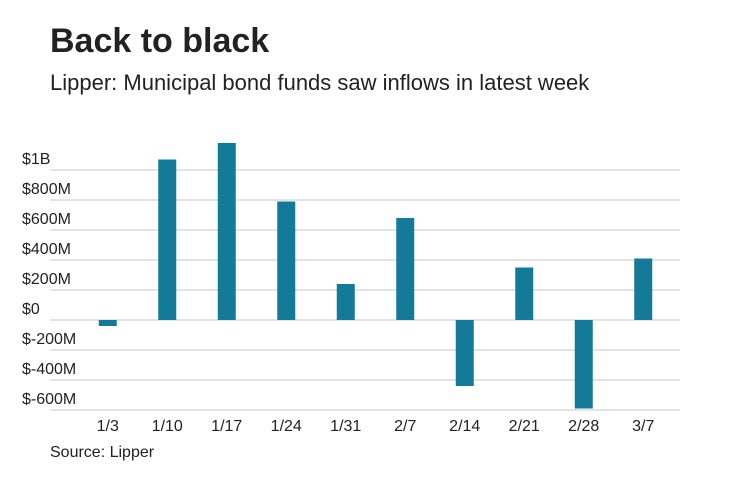 This screenshot has height=482, width=740. What do you see at coordinates (102, 452) in the screenshot?
I see `source: Source: Lipper` at bounding box center [102, 452].